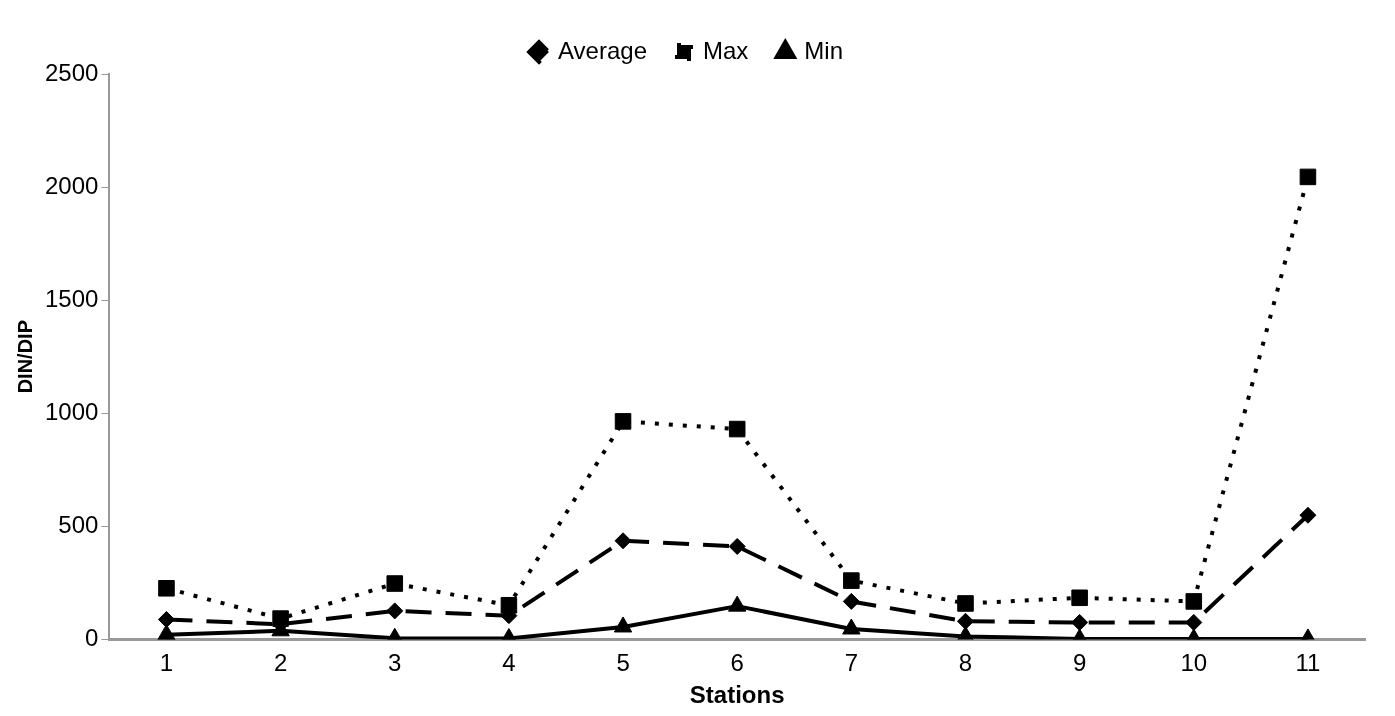 This screenshot has height=716, width=1395. I want to click on y-tick-label: 2000, so click(72, 185).